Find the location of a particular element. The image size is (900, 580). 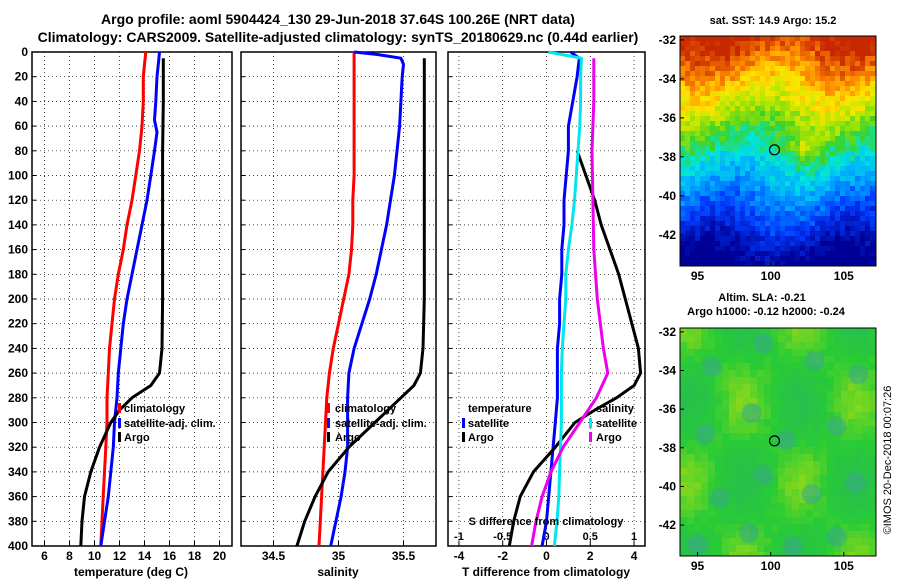

salinity-axis-label: salinity is located at coordinates (338, 572).